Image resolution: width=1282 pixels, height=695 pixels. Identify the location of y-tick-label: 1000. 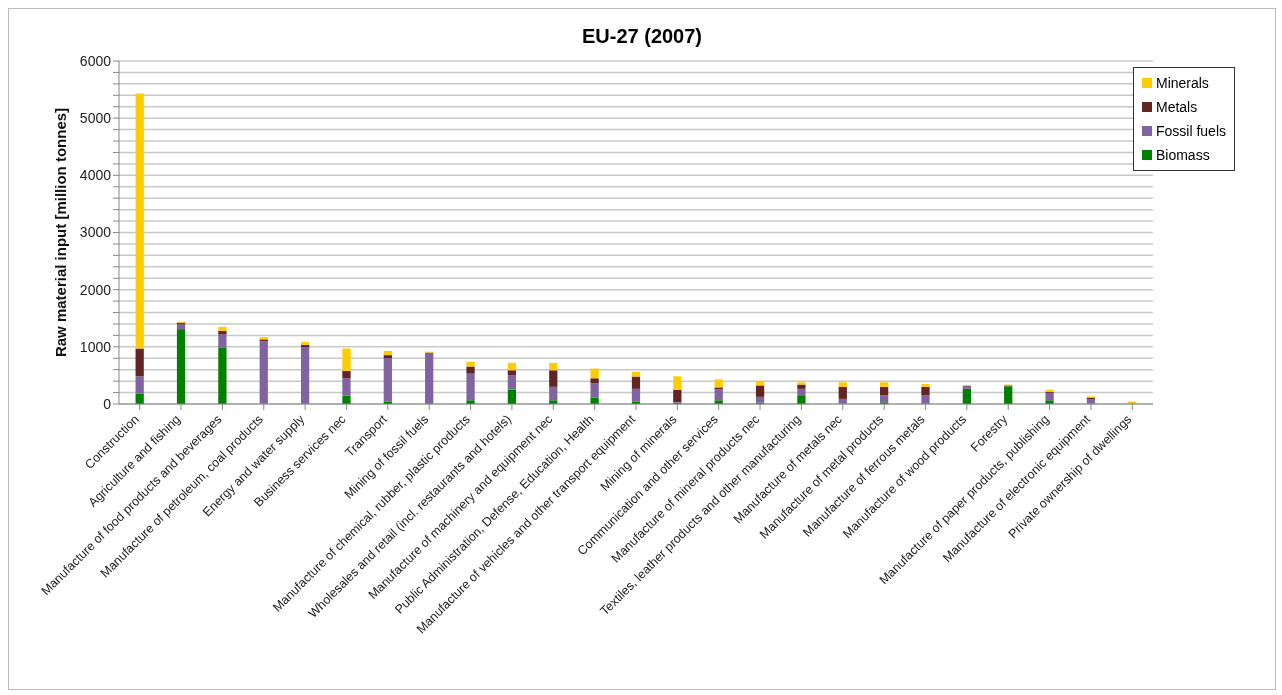
(95, 346).